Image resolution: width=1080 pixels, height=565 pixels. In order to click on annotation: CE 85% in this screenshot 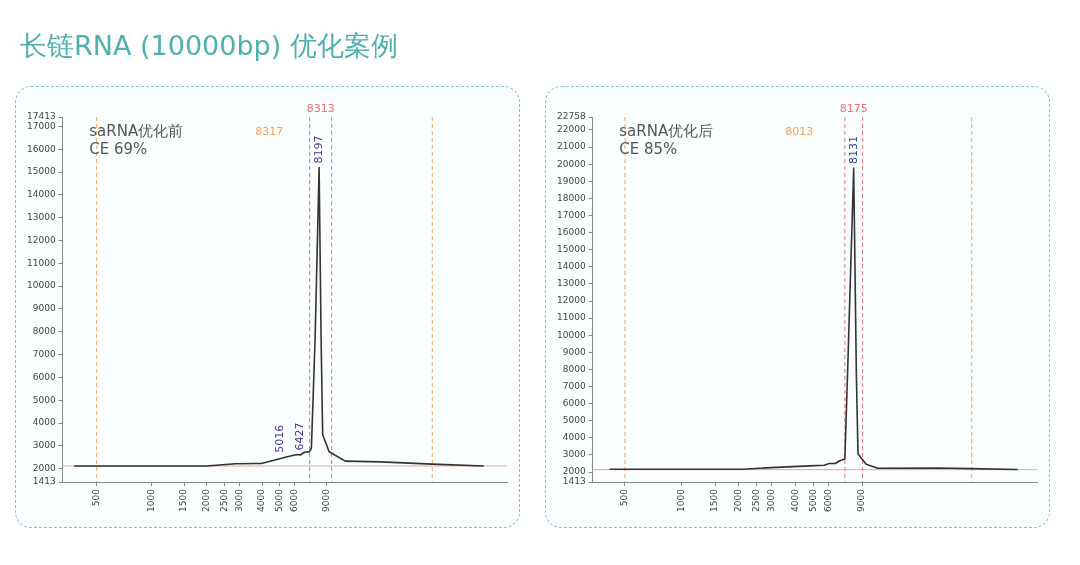, I will do `click(648, 149)`.